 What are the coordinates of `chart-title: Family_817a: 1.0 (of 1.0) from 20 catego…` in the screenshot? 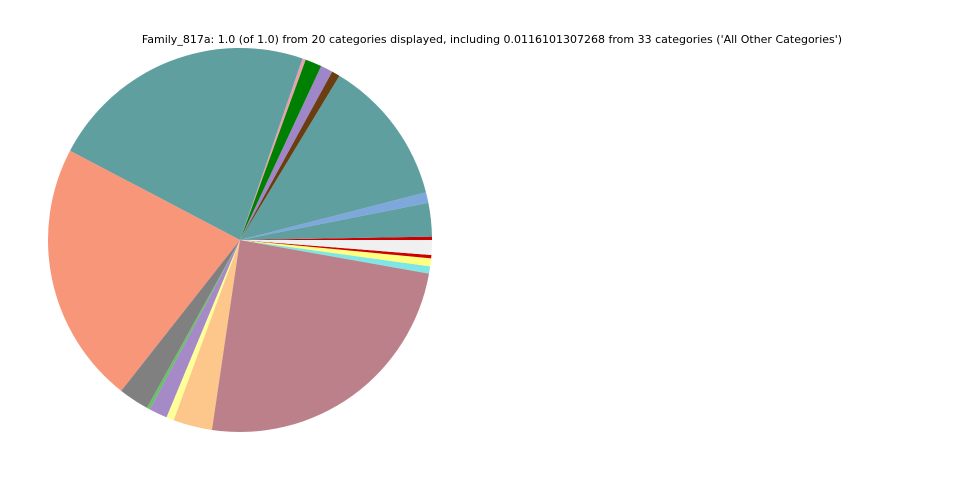 It's located at (492, 39).